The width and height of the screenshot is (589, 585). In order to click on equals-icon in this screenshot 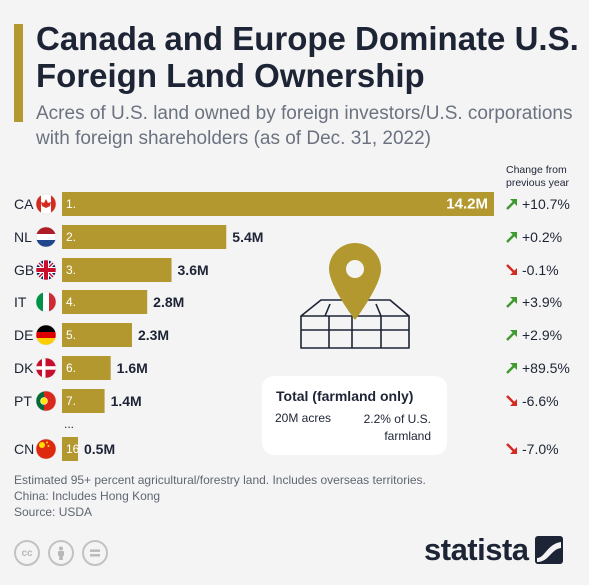, I will do `click(95, 553)`.